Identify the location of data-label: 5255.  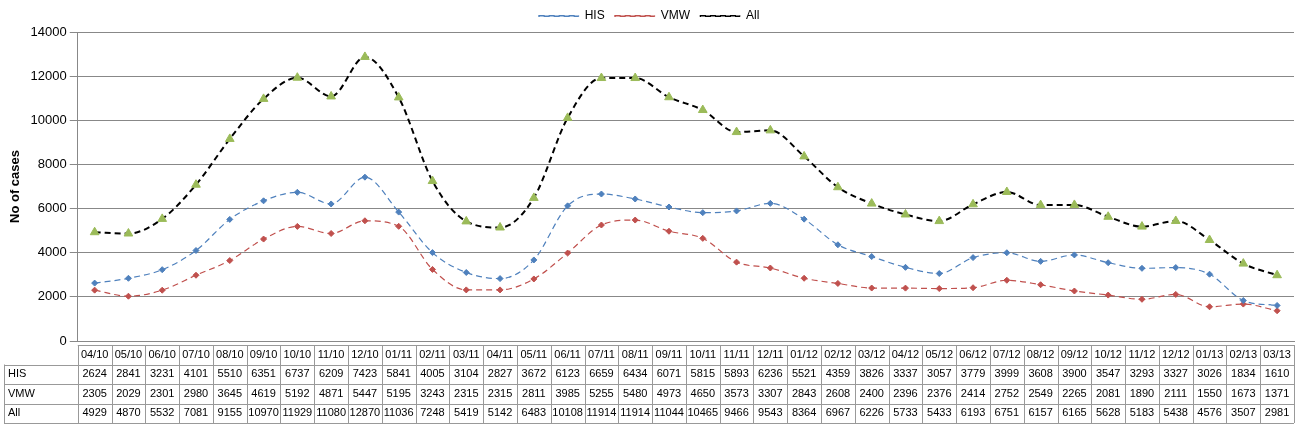
(601, 392).